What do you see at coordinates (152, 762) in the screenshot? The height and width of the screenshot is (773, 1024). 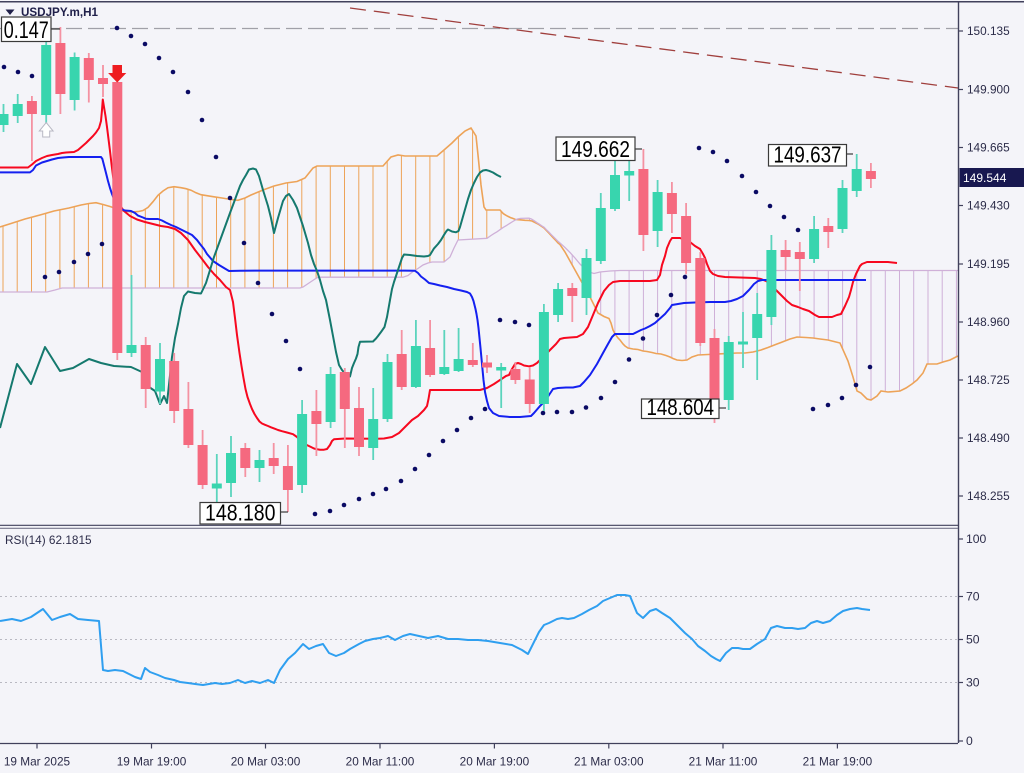 I see `svg-text: 19 Mar 19:00` at bounding box center [152, 762].